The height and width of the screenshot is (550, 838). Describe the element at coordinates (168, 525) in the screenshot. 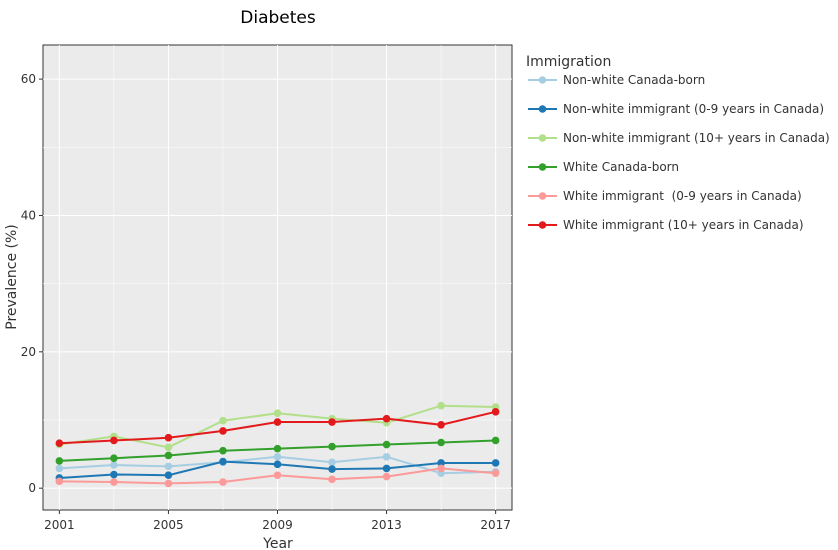

I see `x-tick-label: 2005` at that location.